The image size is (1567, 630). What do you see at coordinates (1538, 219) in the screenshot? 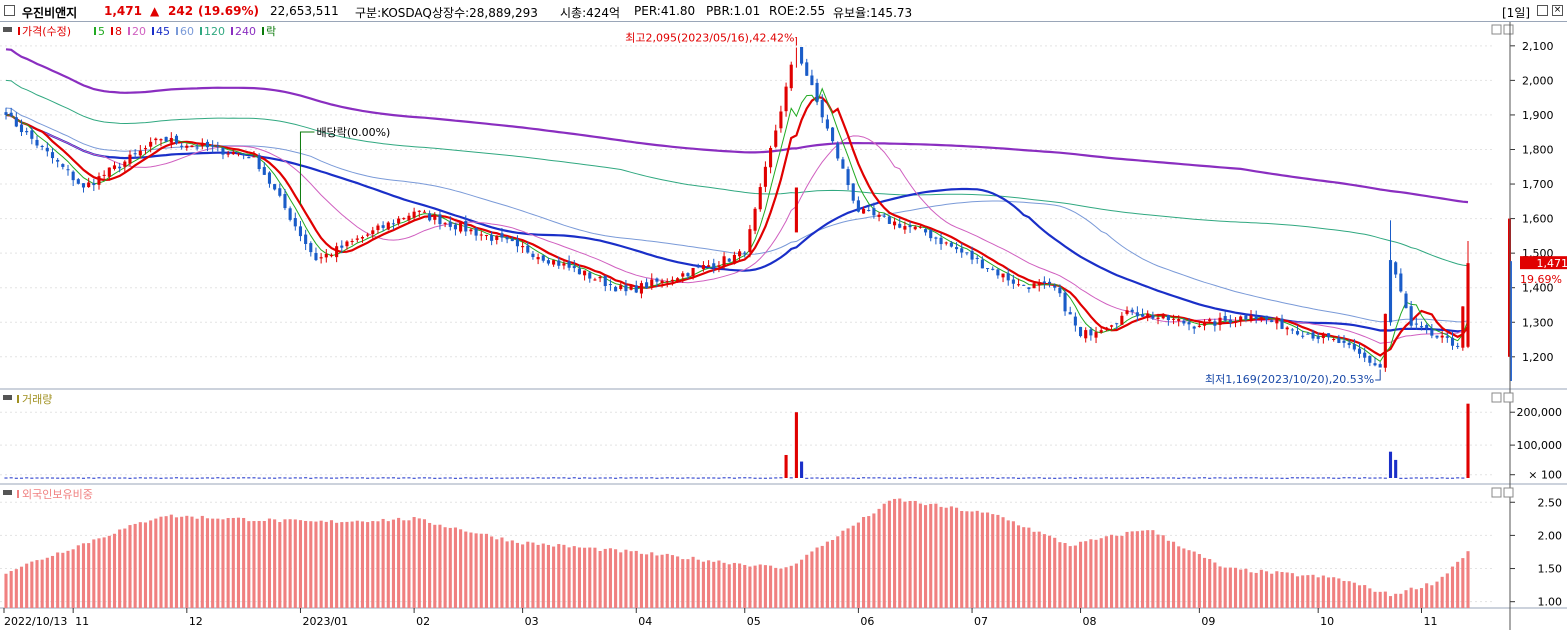
I see `price-tick-label: 1,600` at bounding box center [1538, 219].